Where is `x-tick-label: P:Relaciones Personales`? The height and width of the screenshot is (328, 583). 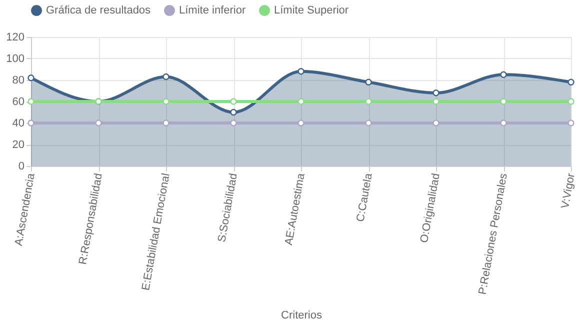
x-tick-label: P:Relaciones Personales is located at coordinates (493, 234).